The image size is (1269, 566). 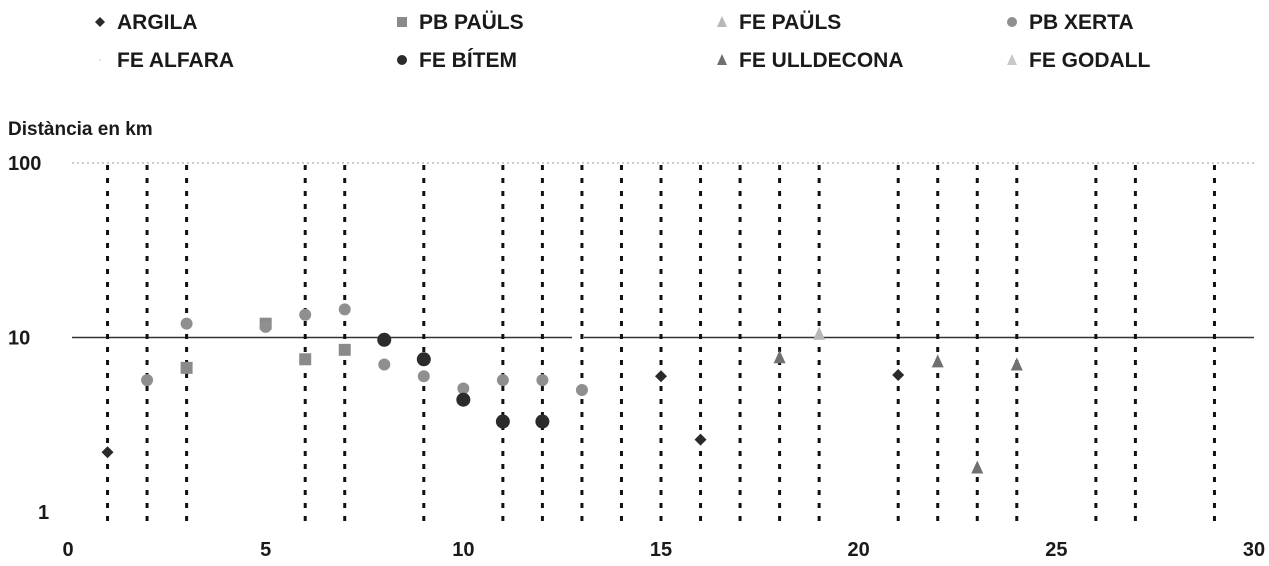 I want to click on legend-item-fe-alfara: FE ALFARA, so click(x=166, y=60).